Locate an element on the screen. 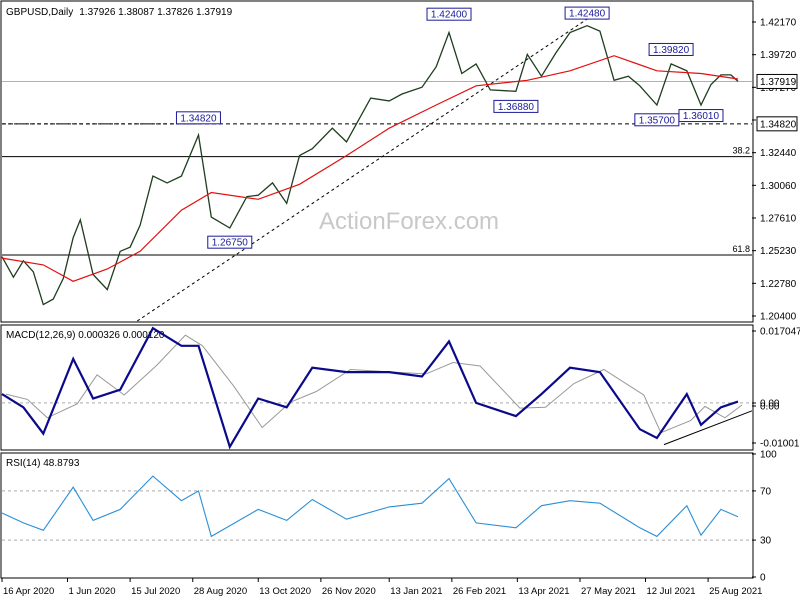 The image size is (800, 600). macd-tick-label: 0.017047 is located at coordinates (780, 332).